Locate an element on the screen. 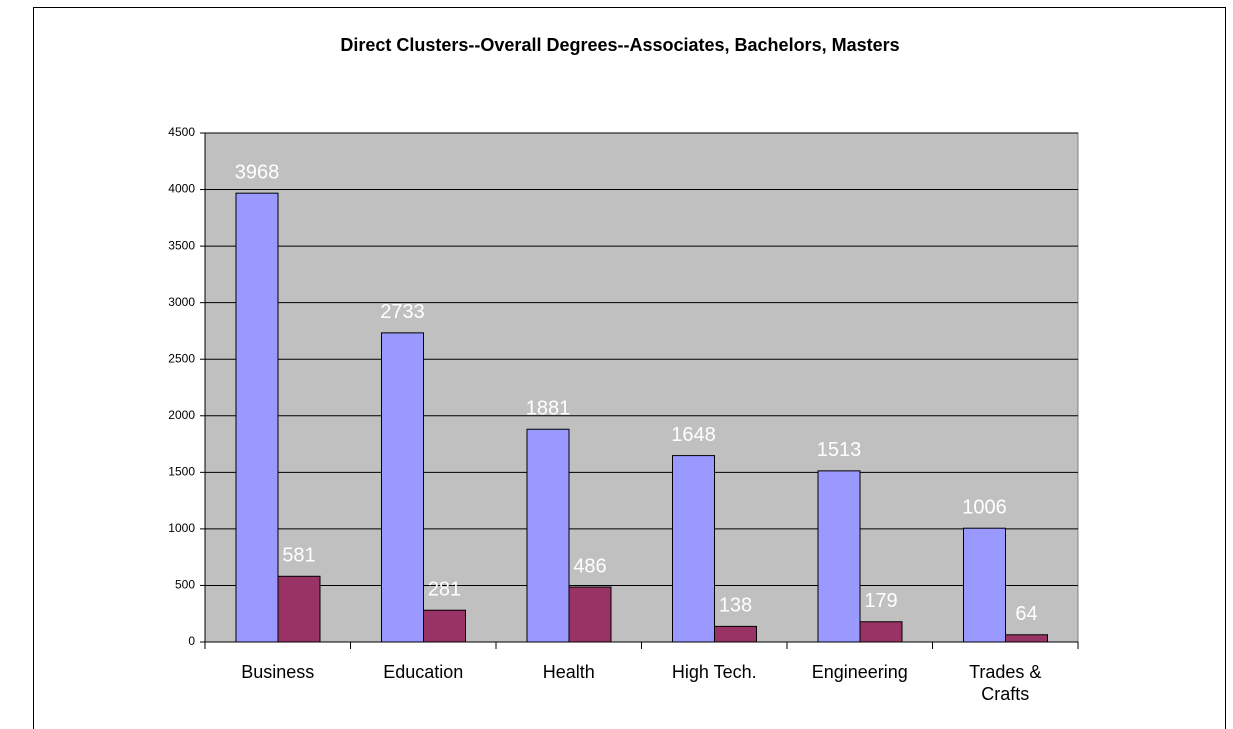  data-label: 138 is located at coordinates (735, 606).